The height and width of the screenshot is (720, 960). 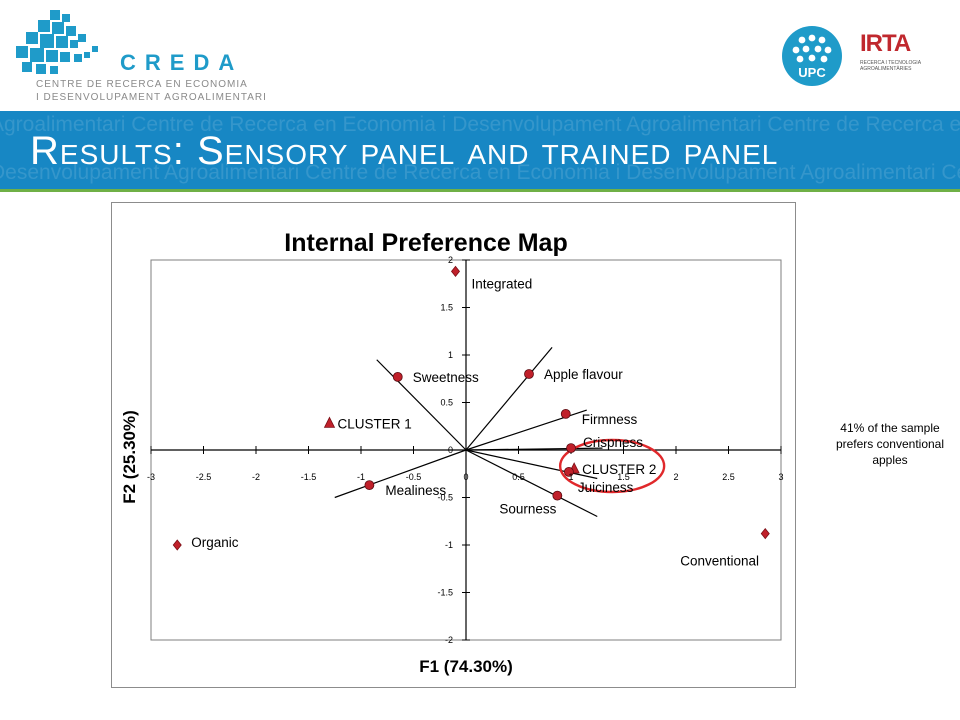 I want to click on point-label: Organic, so click(x=215, y=542).